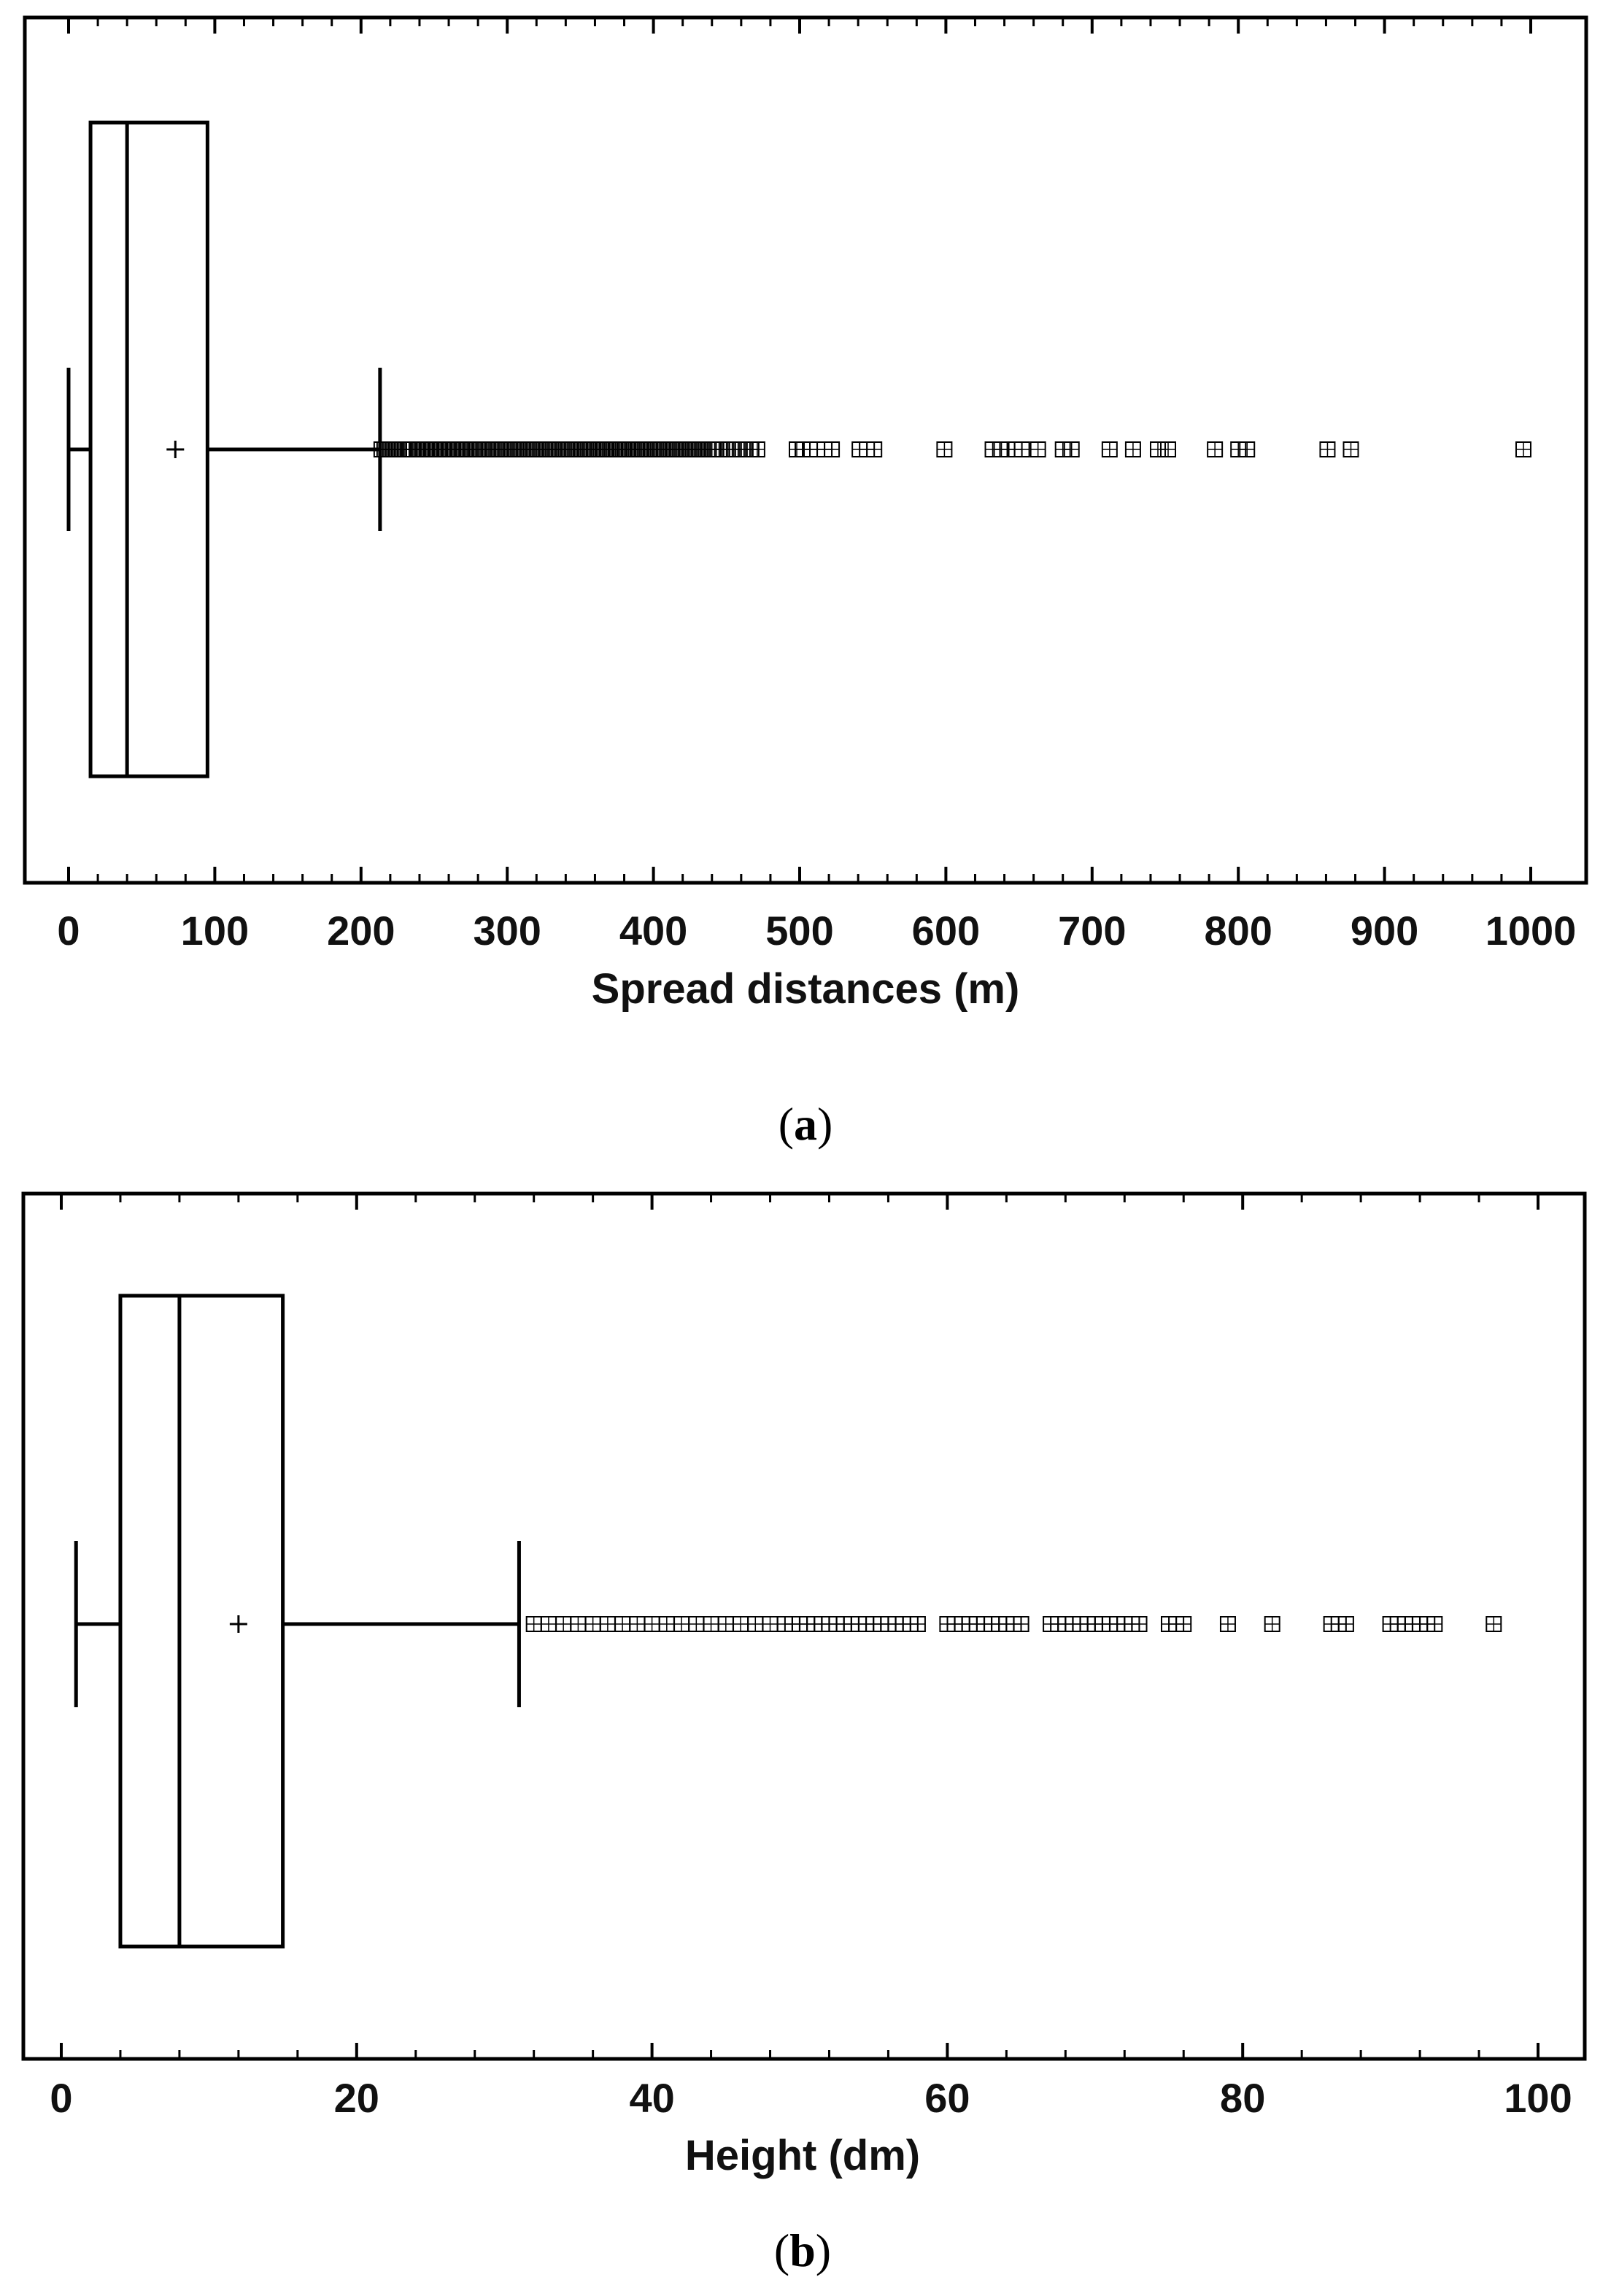  What do you see at coordinates (507, 931) in the screenshot?
I see `x-tick-label: 300` at bounding box center [507, 931].